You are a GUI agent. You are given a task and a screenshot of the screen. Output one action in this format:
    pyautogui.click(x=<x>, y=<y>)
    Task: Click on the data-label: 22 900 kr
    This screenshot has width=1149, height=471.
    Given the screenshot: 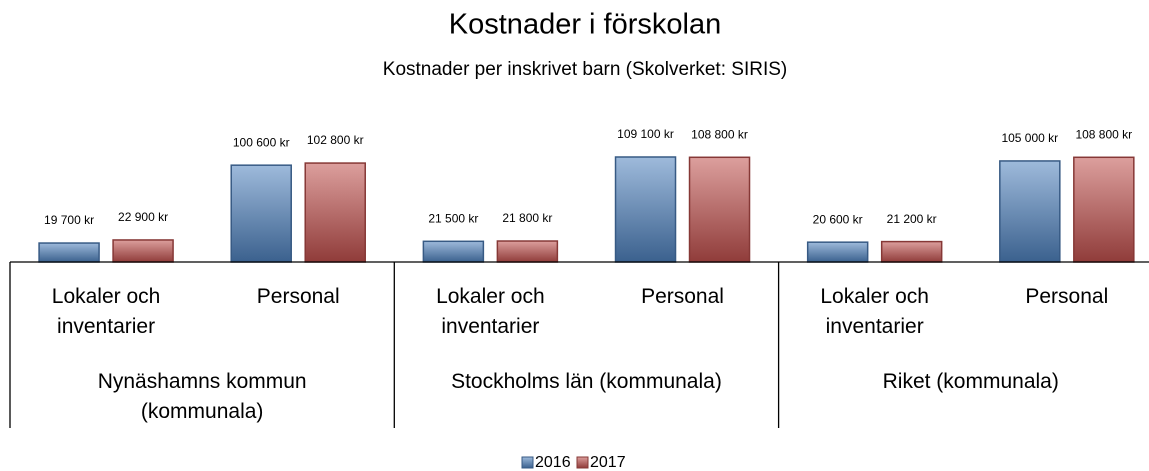 What is the action you would take?
    pyautogui.click(x=143, y=217)
    